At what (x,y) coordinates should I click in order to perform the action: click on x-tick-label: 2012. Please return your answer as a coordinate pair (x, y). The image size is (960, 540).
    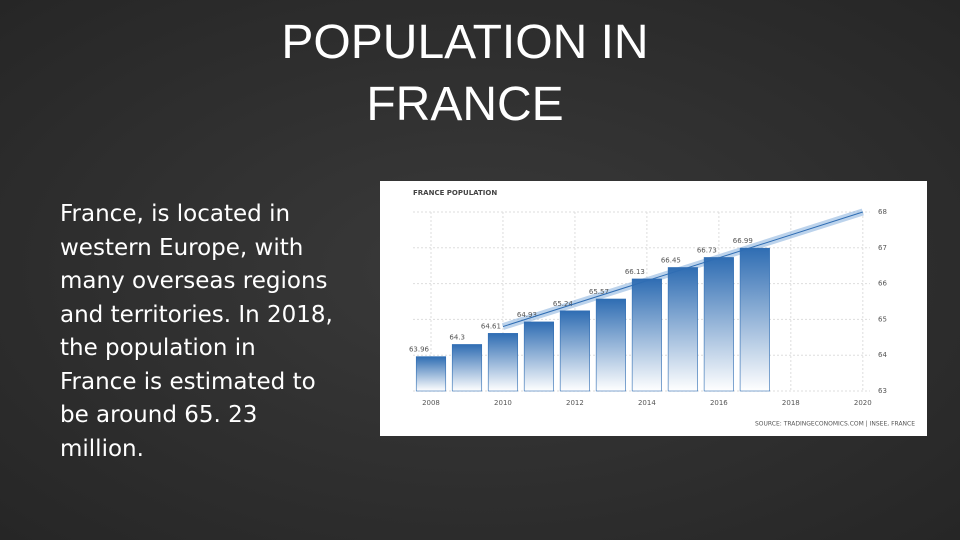
    Looking at the image, I should click on (575, 403).